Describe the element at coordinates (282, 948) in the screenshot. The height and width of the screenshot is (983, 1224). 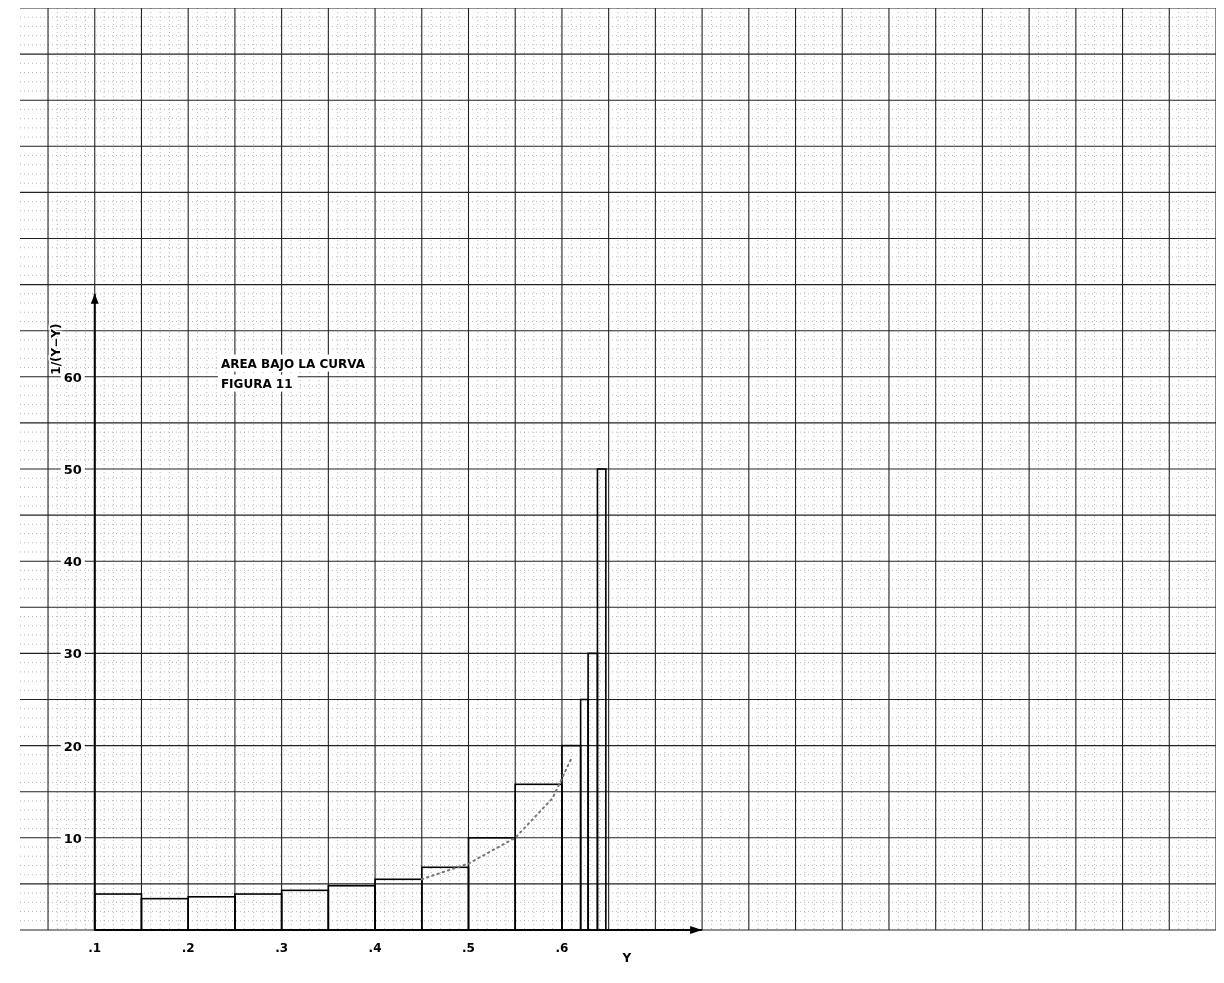
I see `x-tick-label: .3` at that location.